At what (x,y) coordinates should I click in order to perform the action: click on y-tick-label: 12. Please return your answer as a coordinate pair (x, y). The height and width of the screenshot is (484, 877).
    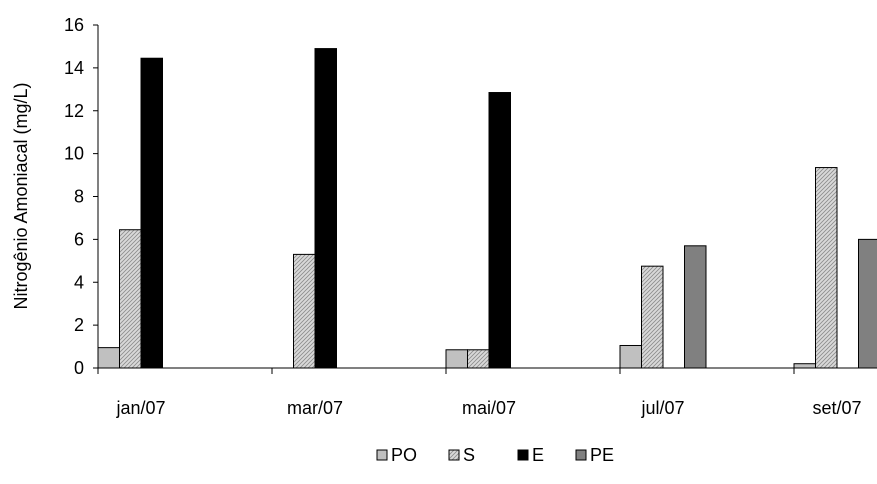
    Looking at the image, I should click on (74, 111).